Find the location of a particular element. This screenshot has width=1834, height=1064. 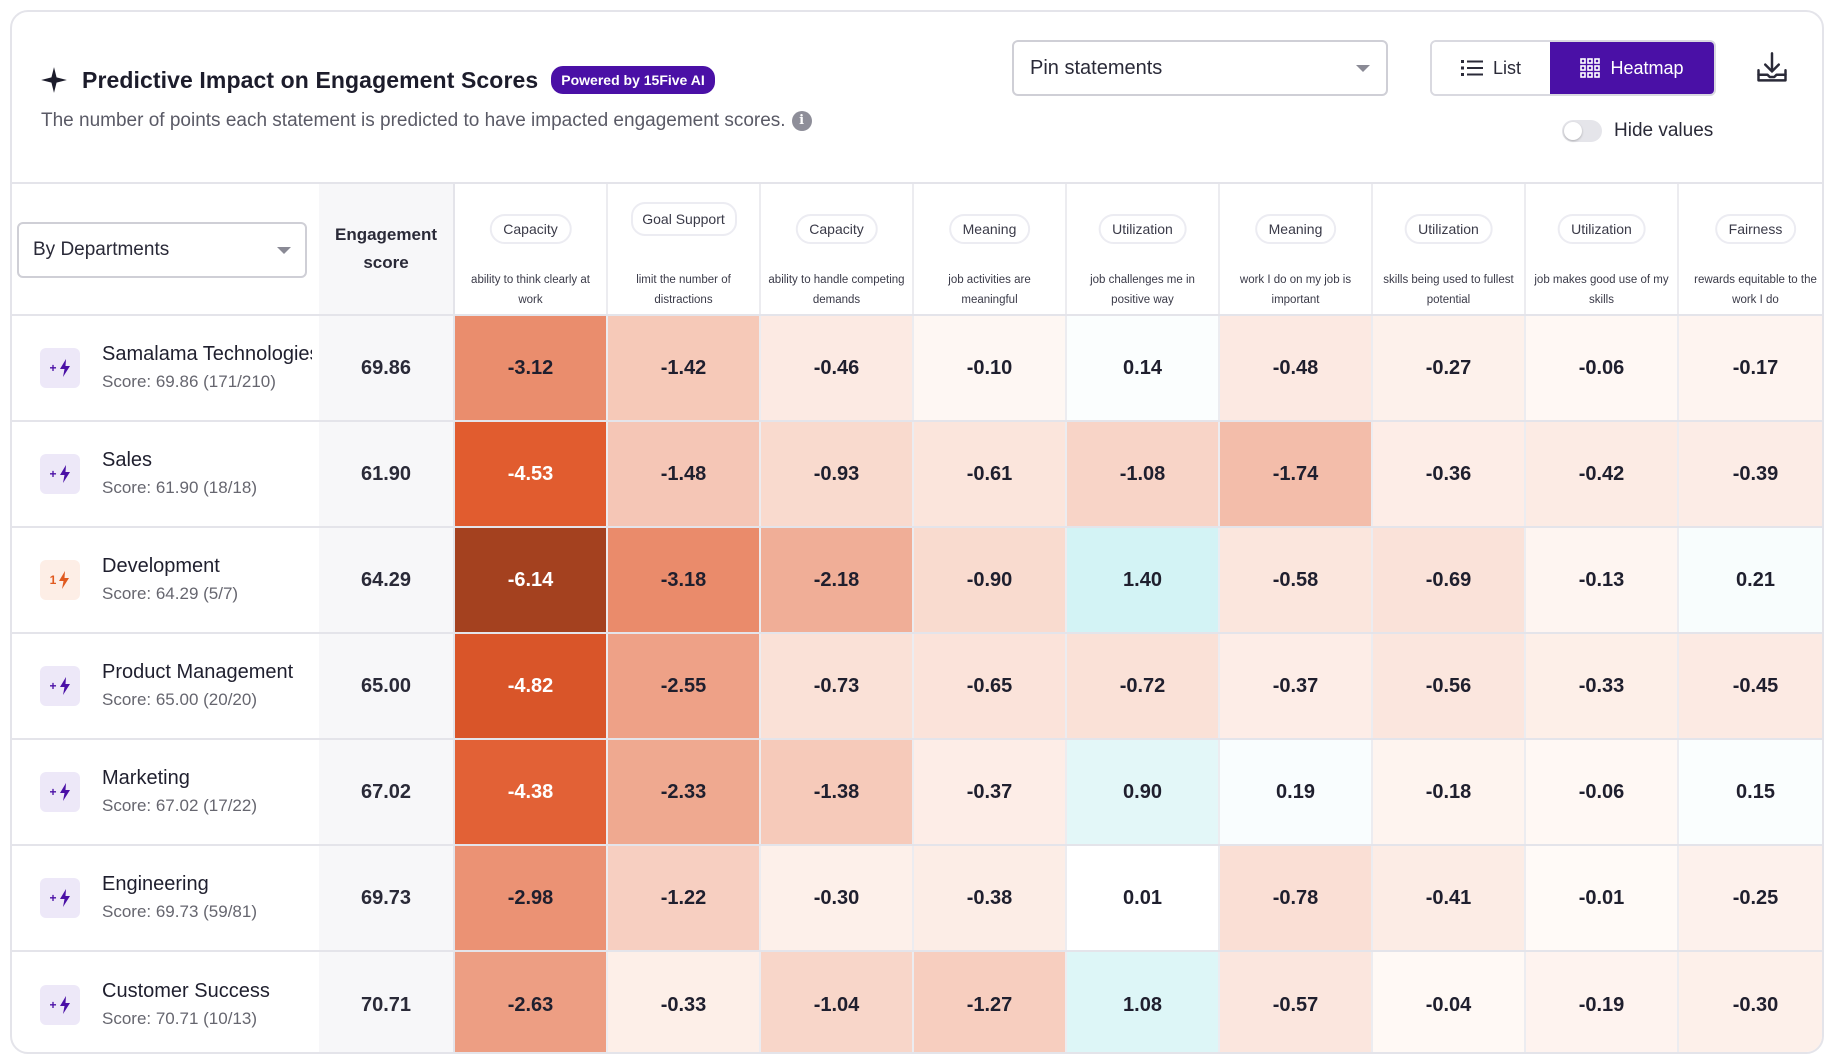

heatmap-cell: -0.58 is located at coordinates (1296, 580).